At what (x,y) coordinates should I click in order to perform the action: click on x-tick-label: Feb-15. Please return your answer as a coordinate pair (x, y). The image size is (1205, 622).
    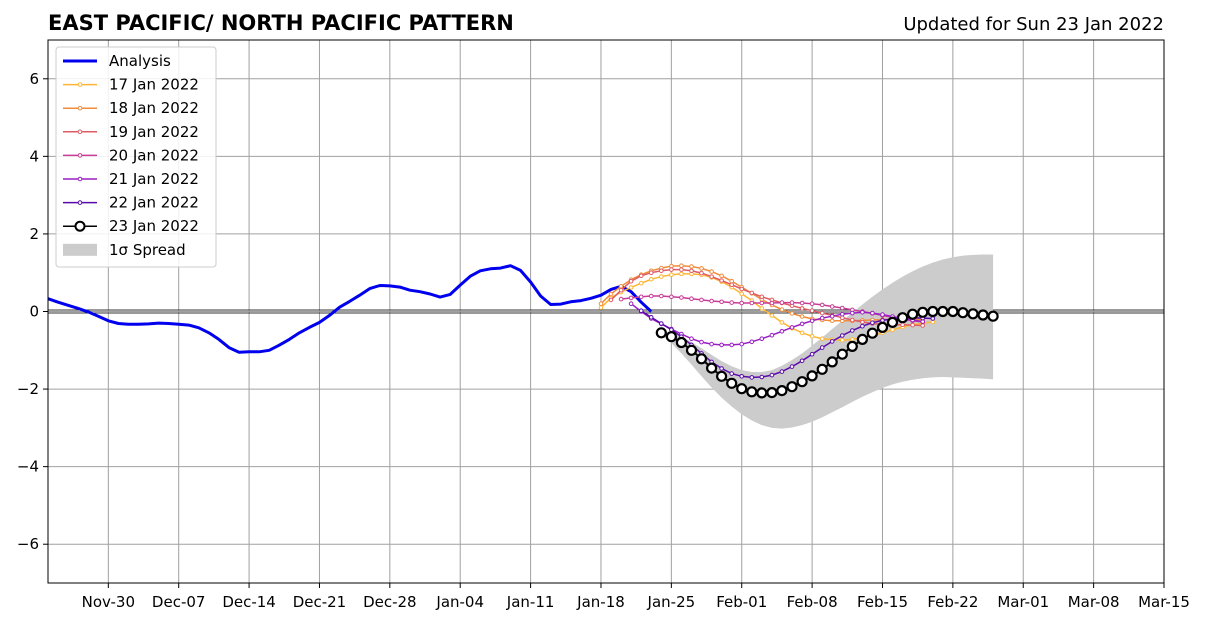
    Looking at the image, I should click on (882, 602).